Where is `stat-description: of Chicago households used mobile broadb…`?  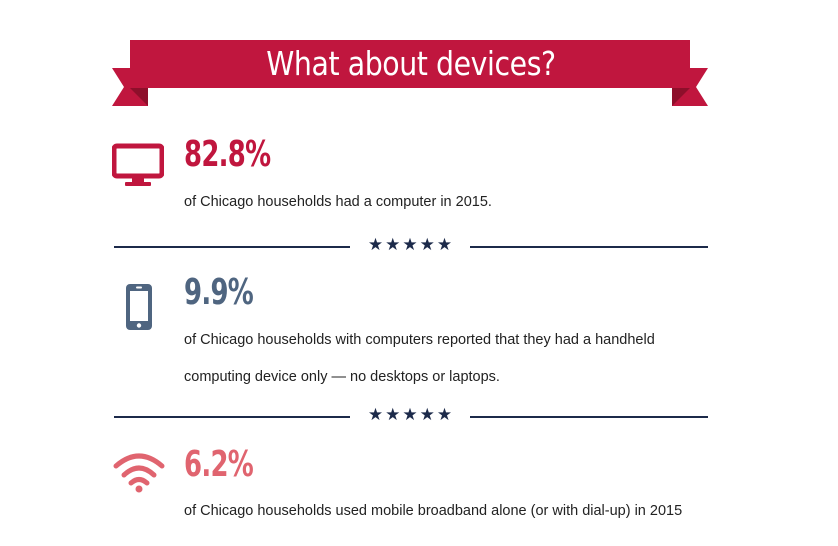 stat-description: of Chicago households used mobile broadb… is located at coordinates (433, 511).